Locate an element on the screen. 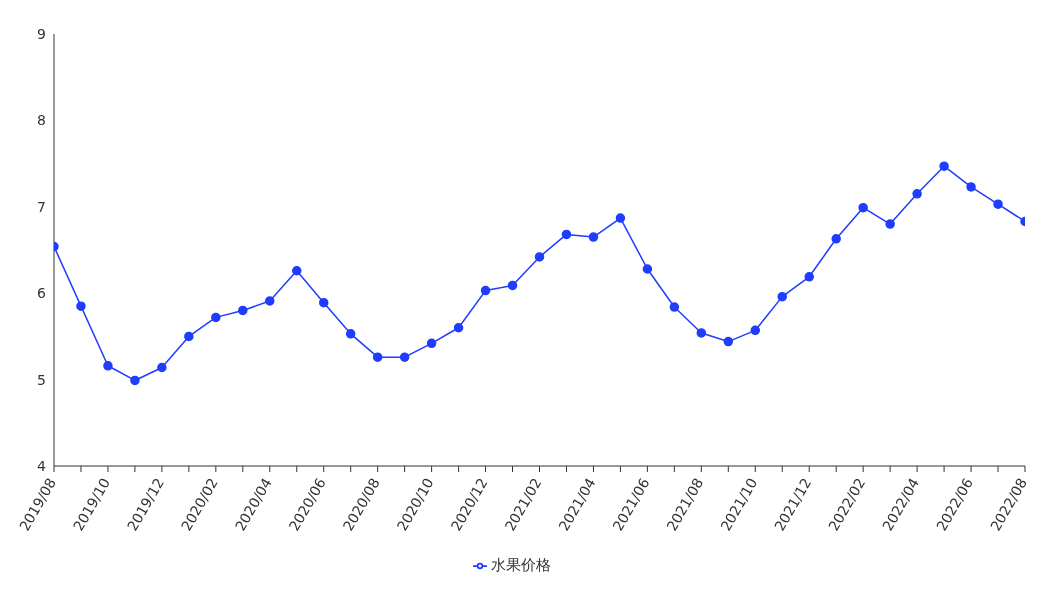 The width and height of the screenshot is (1053, 593). y-tick-label: 8 is located at coordinates (41, 120).